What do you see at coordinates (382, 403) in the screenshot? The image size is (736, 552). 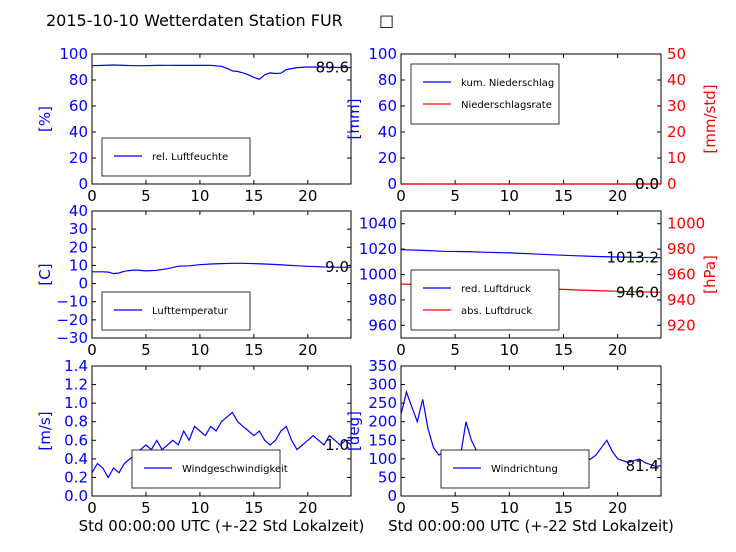 I see `y-tick-label: 250` at bounding box center [382, 403].